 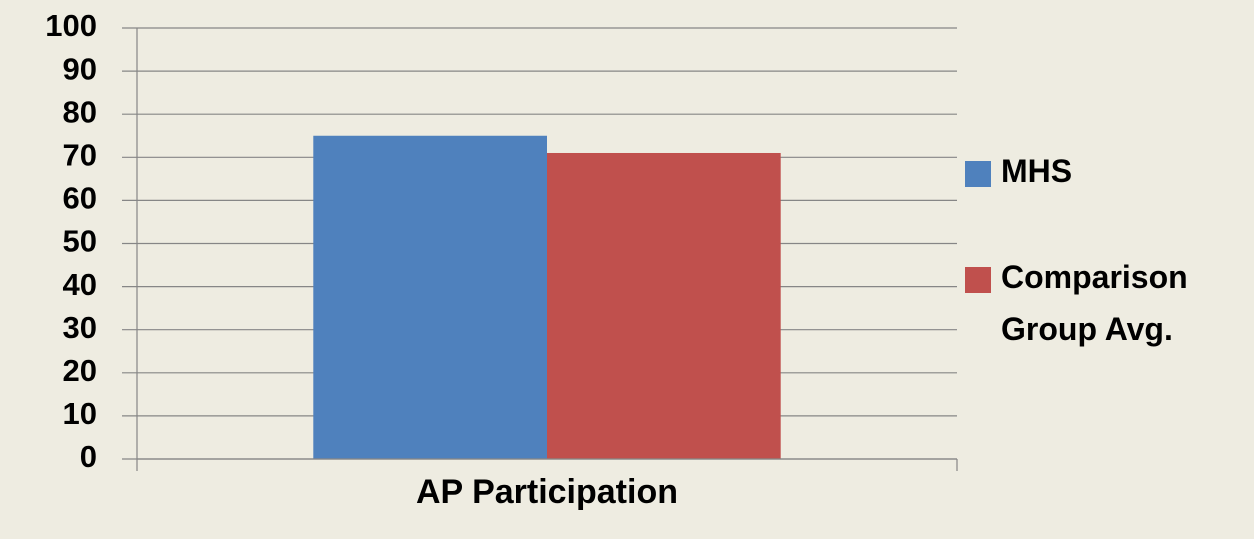 What do you see at coordinates (71, 25) in the screenshot?
I see `y-tick-label: 100` at bounding box center [71, 25].